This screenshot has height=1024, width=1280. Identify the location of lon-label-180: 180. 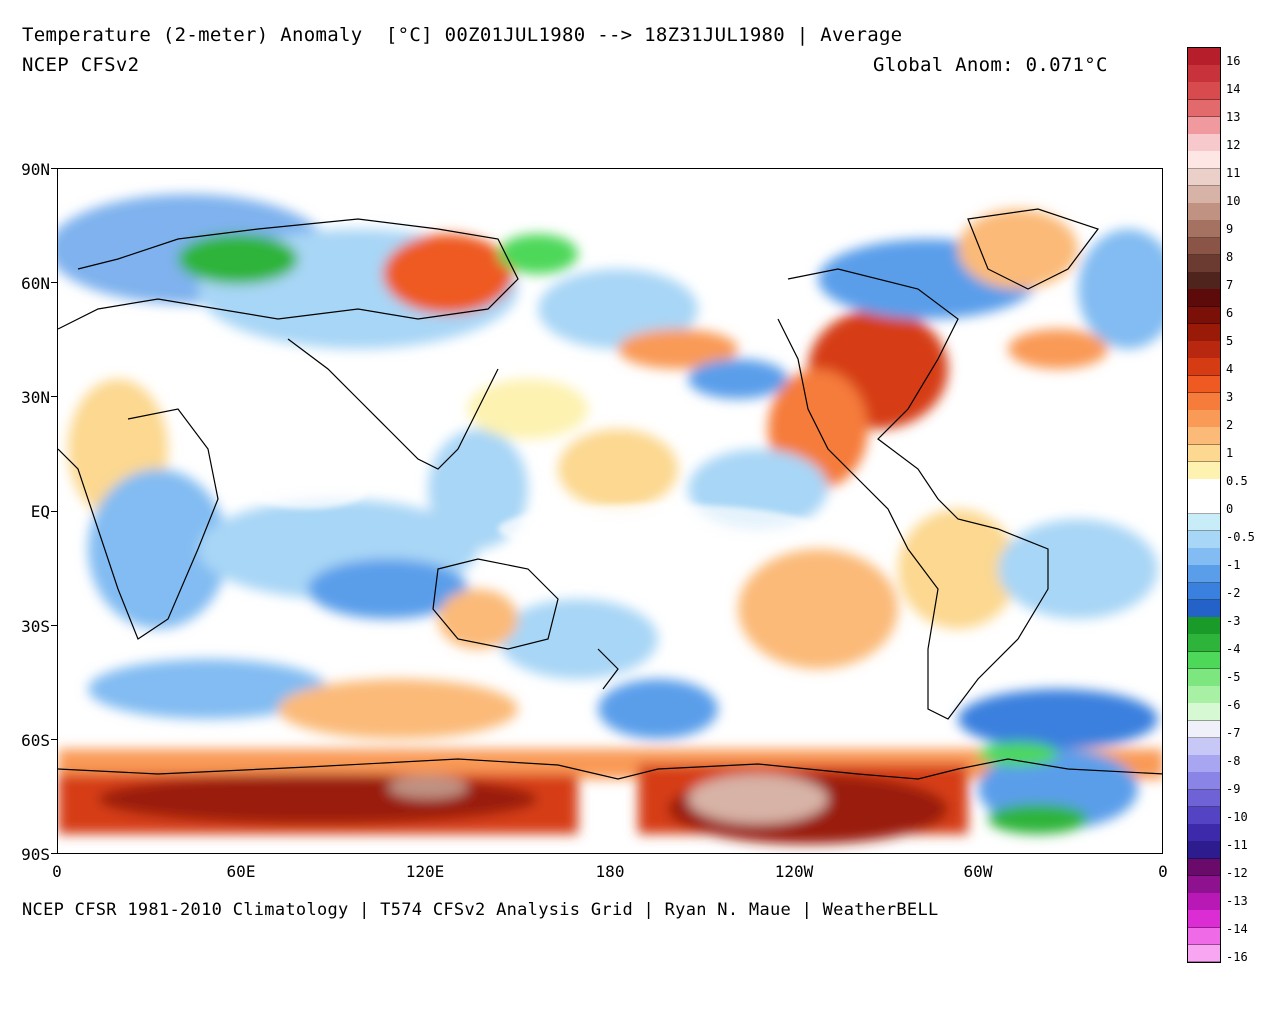
(610, 871).